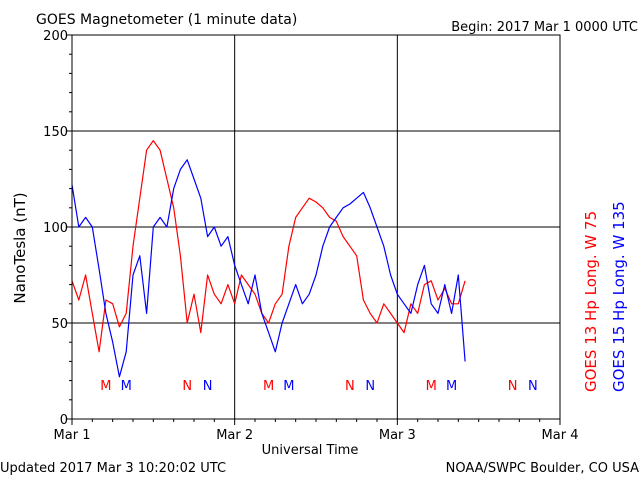 The image size is (640, 480). I want to click on y-tick-label: 200, so click(55, 36).